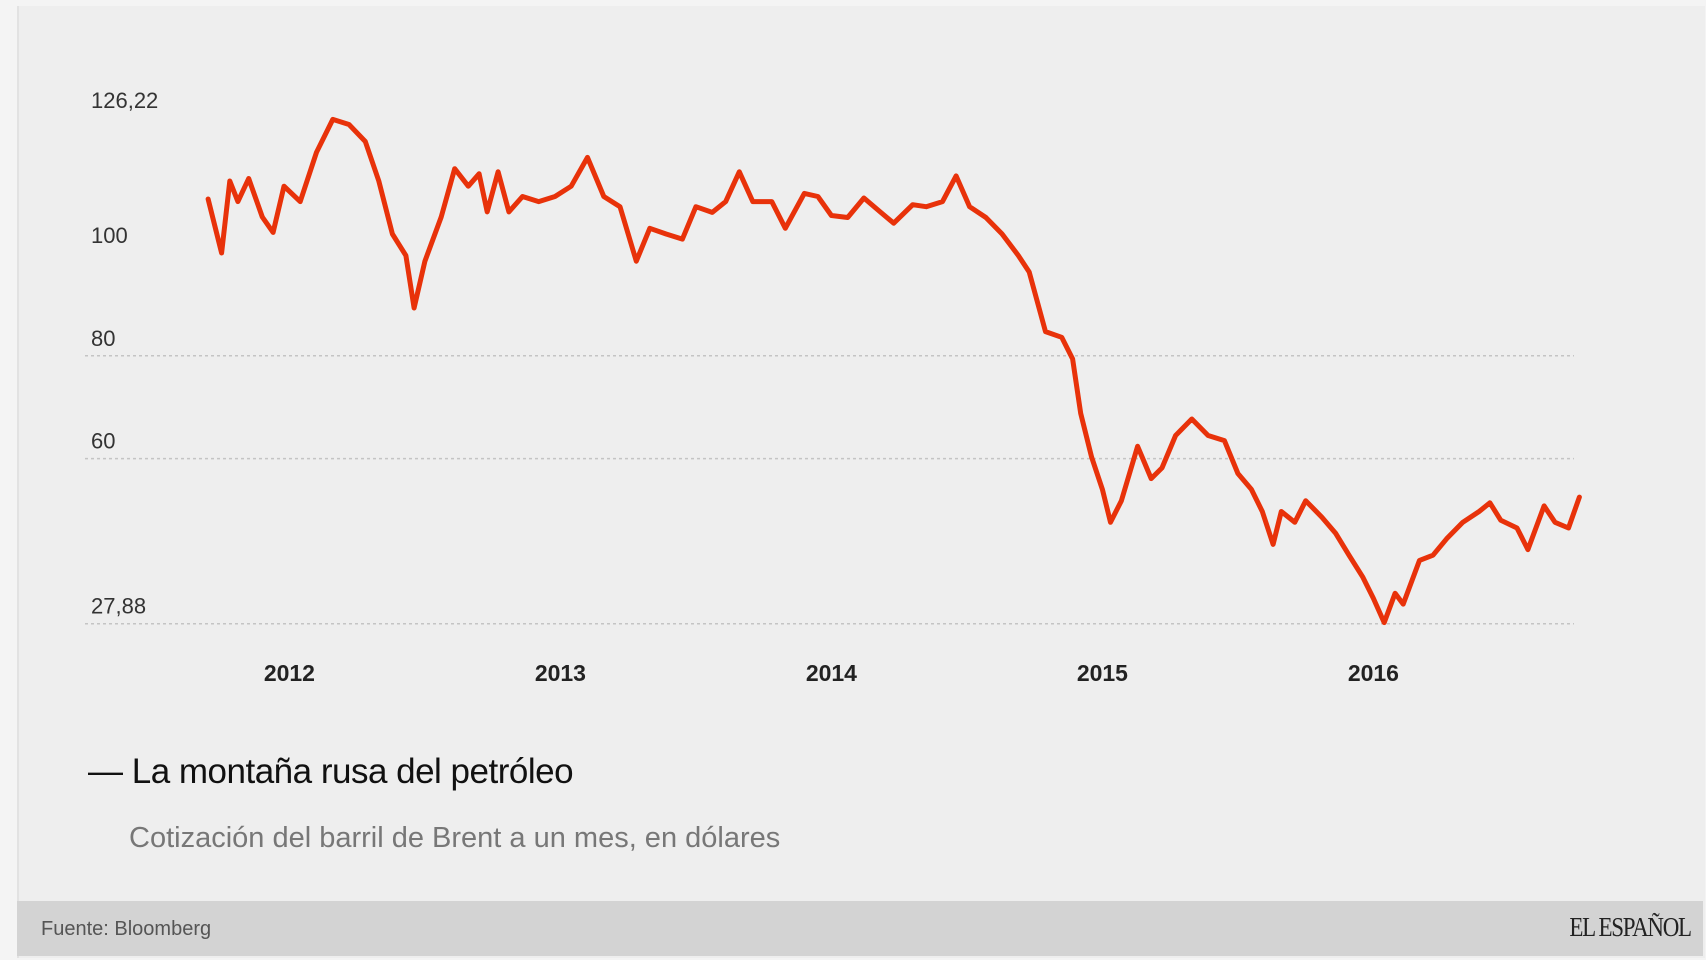  I want to click on chart-title: — La montaña rusa del petróleo, so click(331, 772).